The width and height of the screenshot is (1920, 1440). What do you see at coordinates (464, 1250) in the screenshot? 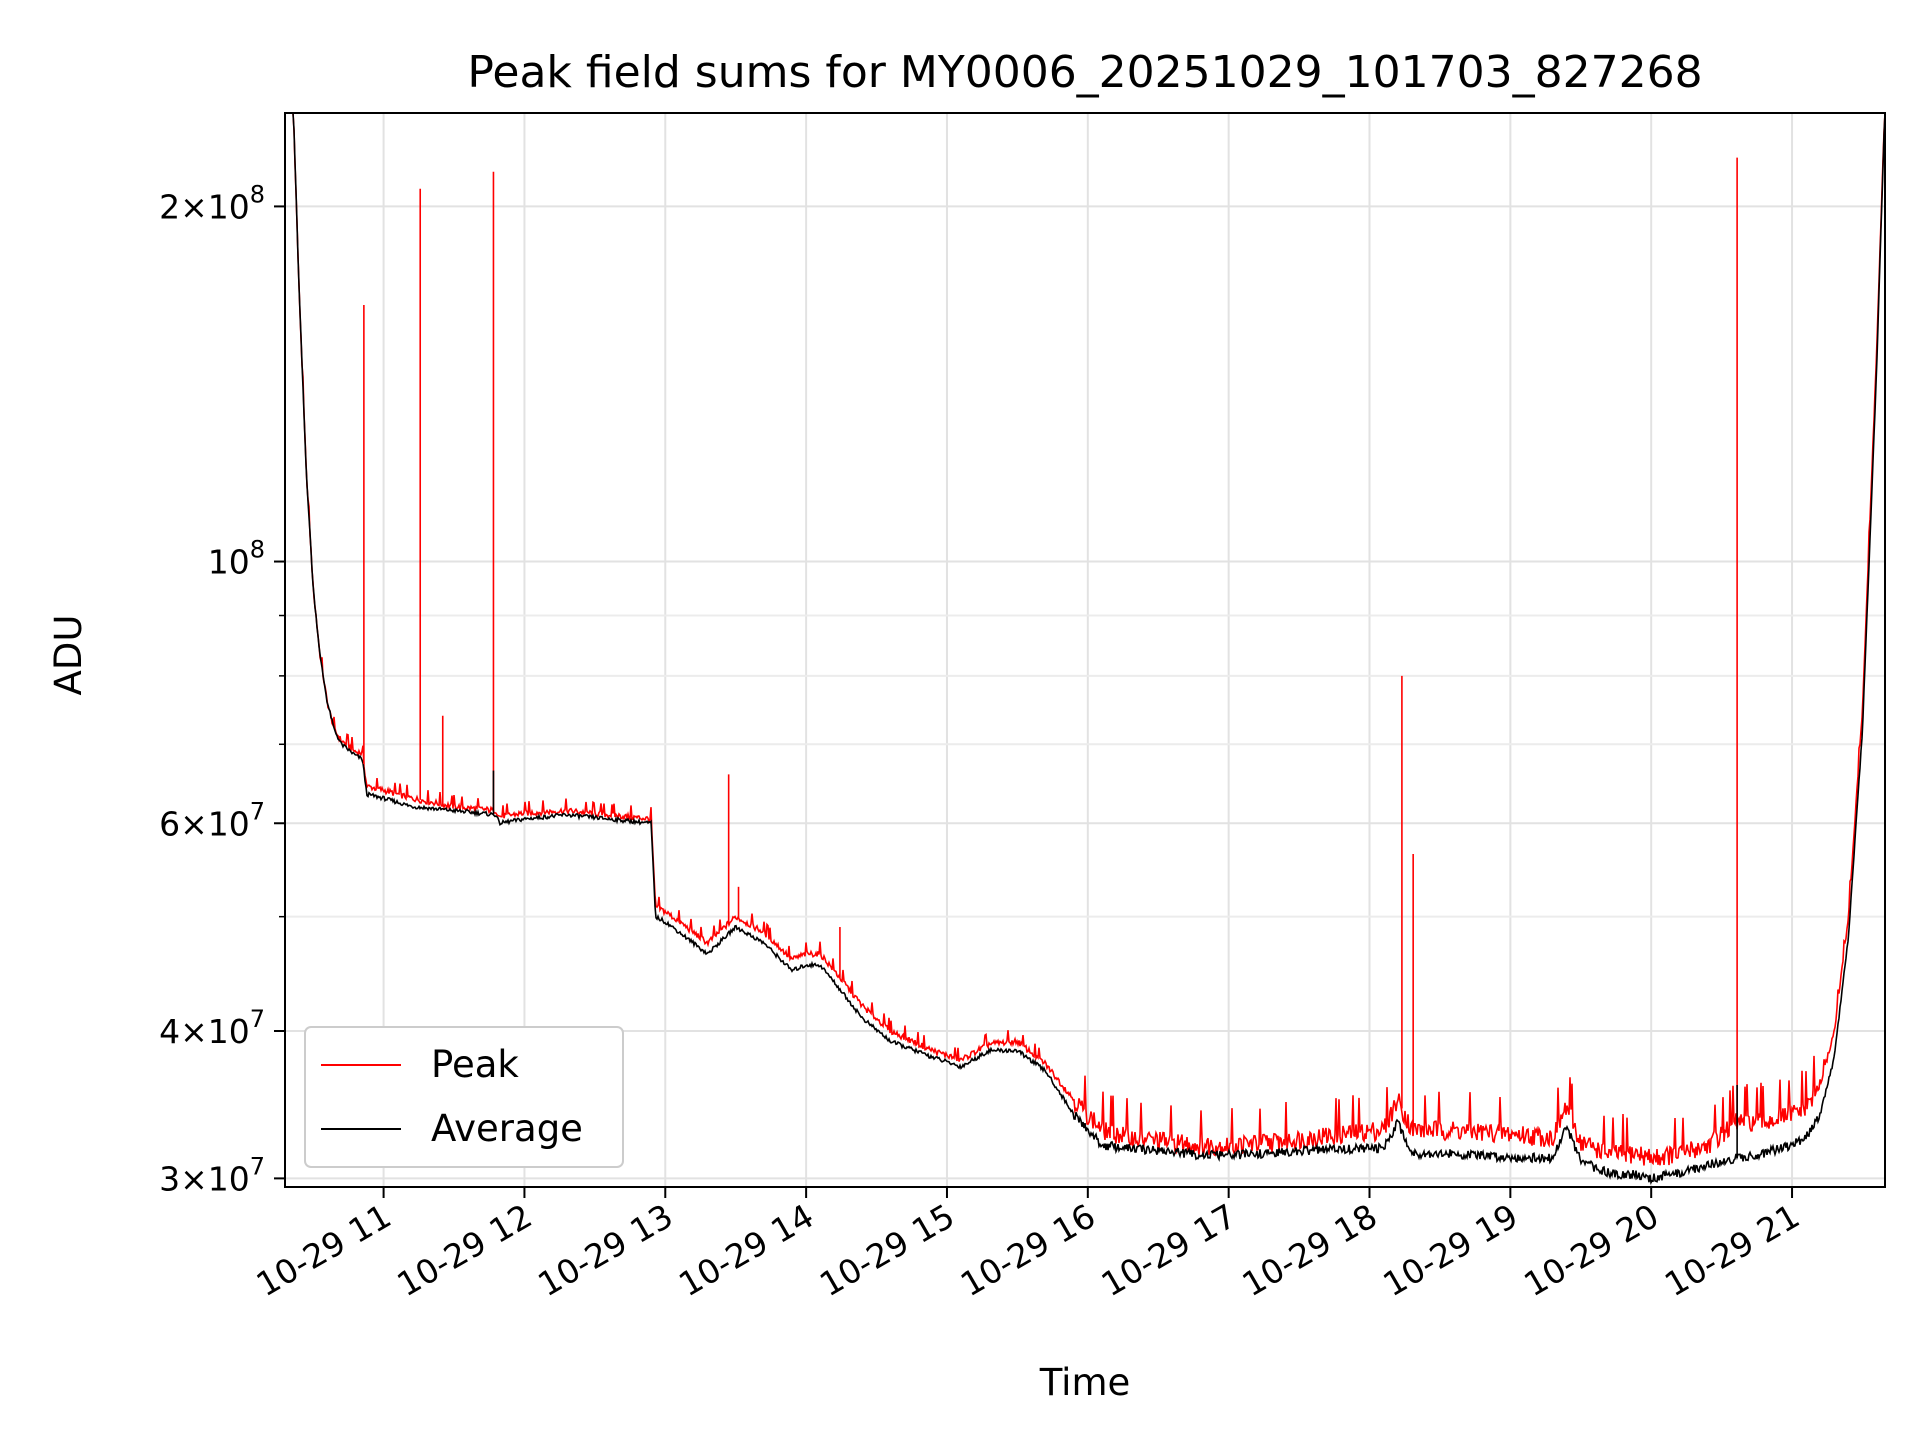
I see `x-tick-label: 10-29 12` at bounding box center [464, 1250].